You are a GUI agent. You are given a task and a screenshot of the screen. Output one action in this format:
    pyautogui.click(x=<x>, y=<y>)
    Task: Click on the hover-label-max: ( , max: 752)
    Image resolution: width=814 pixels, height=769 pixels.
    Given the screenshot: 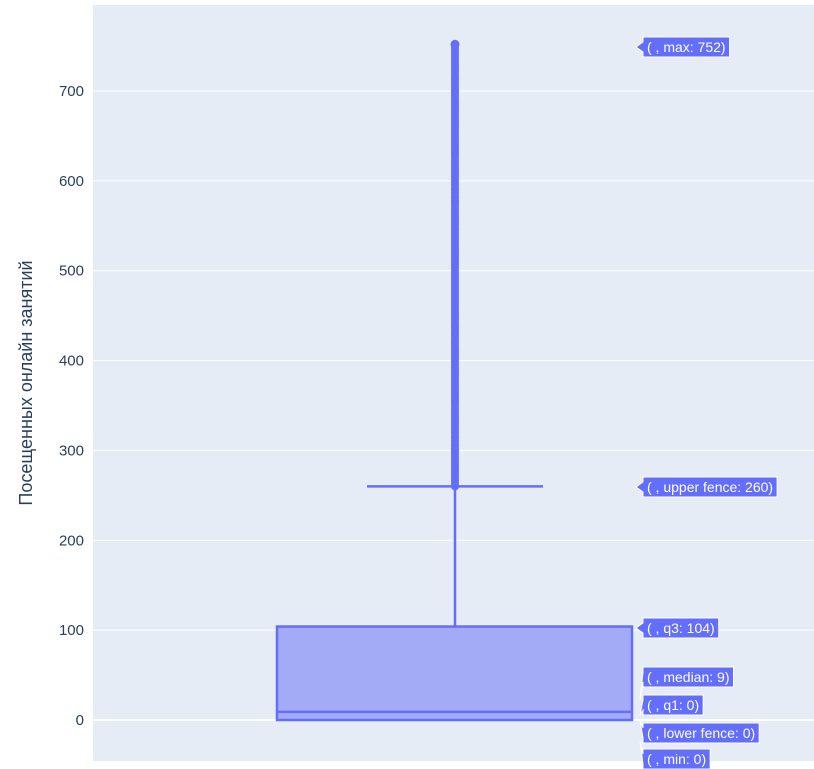 What is the action you would take?
    pyautogui.click(x=683, y=47)
    